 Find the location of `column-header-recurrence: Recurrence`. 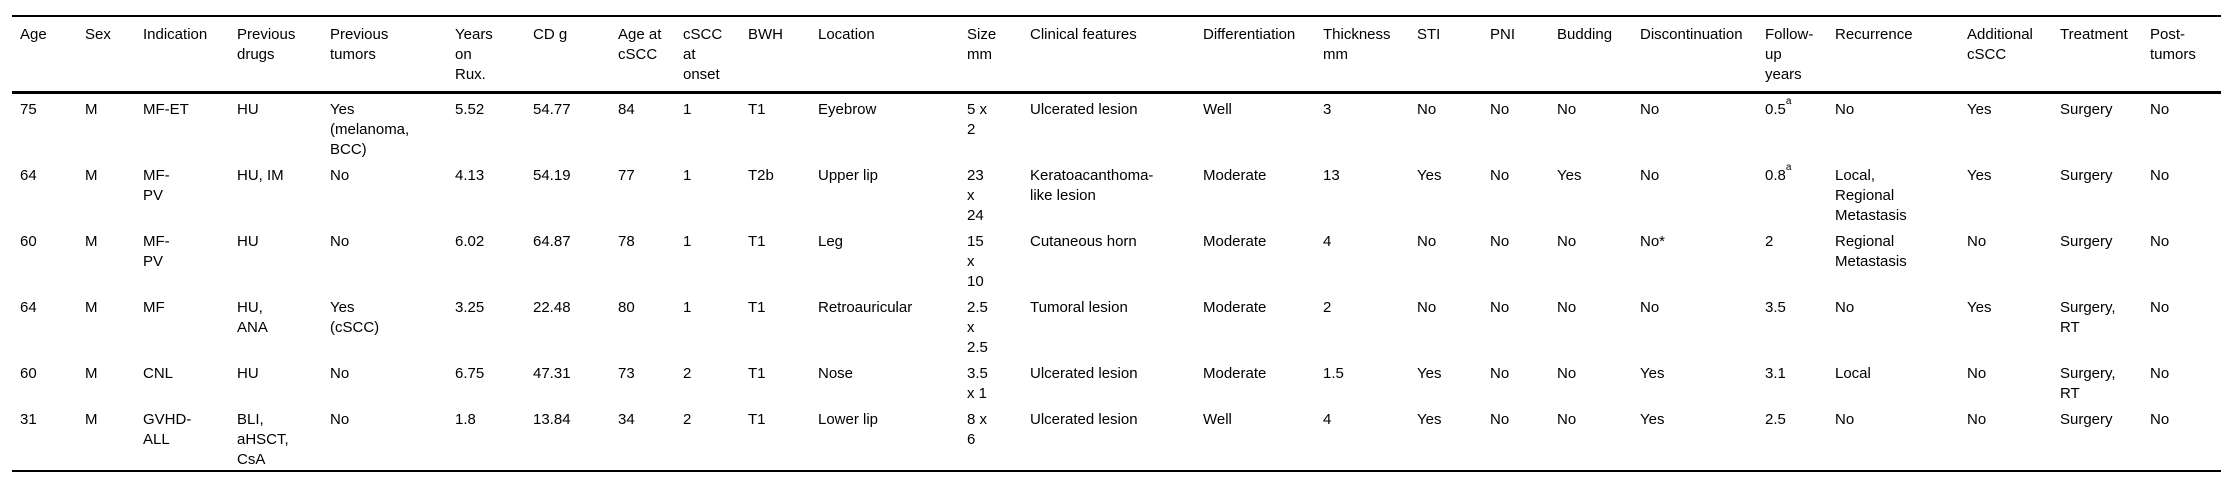

column-header-recurrence: Recurrence is located at coordinates (1874, 34).